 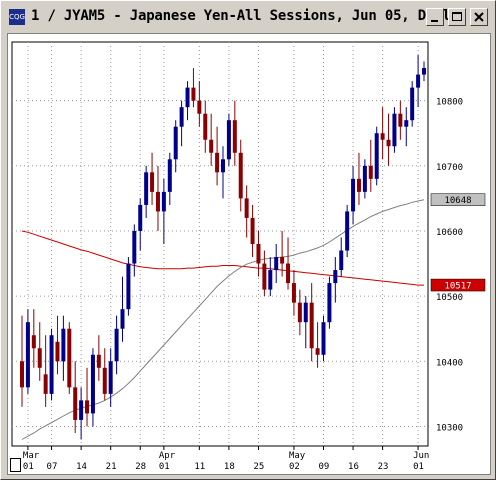 I want to click on x-month-label: Mar, so click(x=31, y=456).